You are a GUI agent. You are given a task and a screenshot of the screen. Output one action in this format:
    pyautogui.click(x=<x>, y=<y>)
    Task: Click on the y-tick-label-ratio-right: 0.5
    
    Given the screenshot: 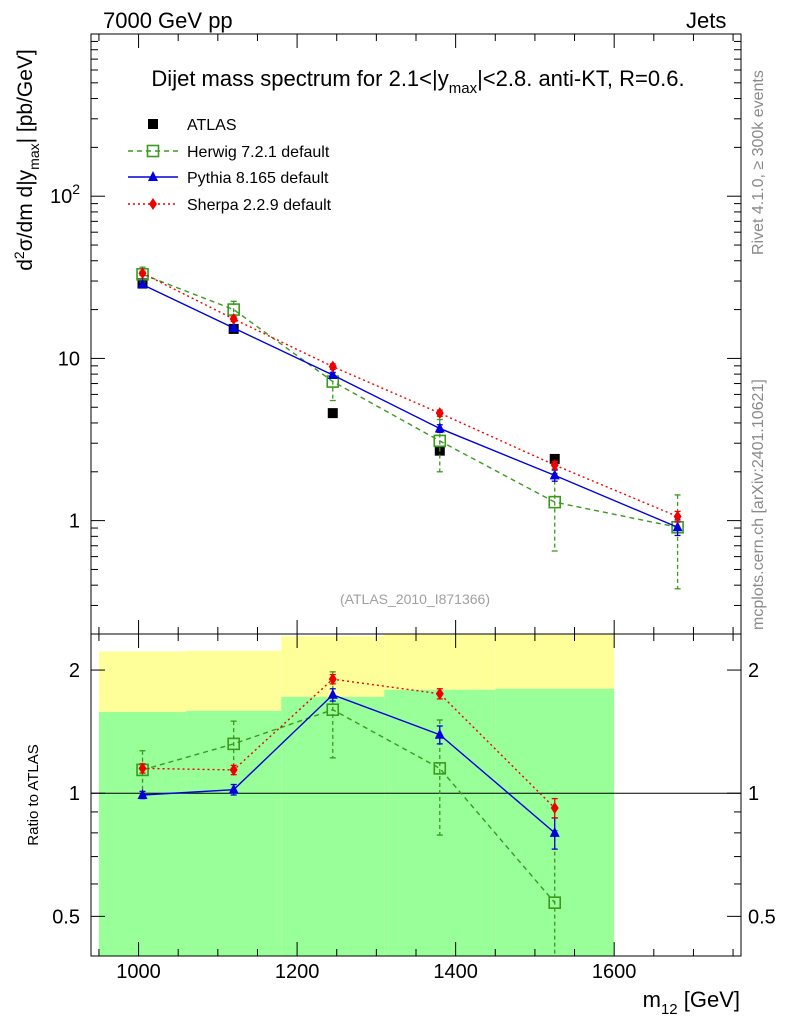 What is the action you would take?
    pyautogui.click(x=762, y=917)
    